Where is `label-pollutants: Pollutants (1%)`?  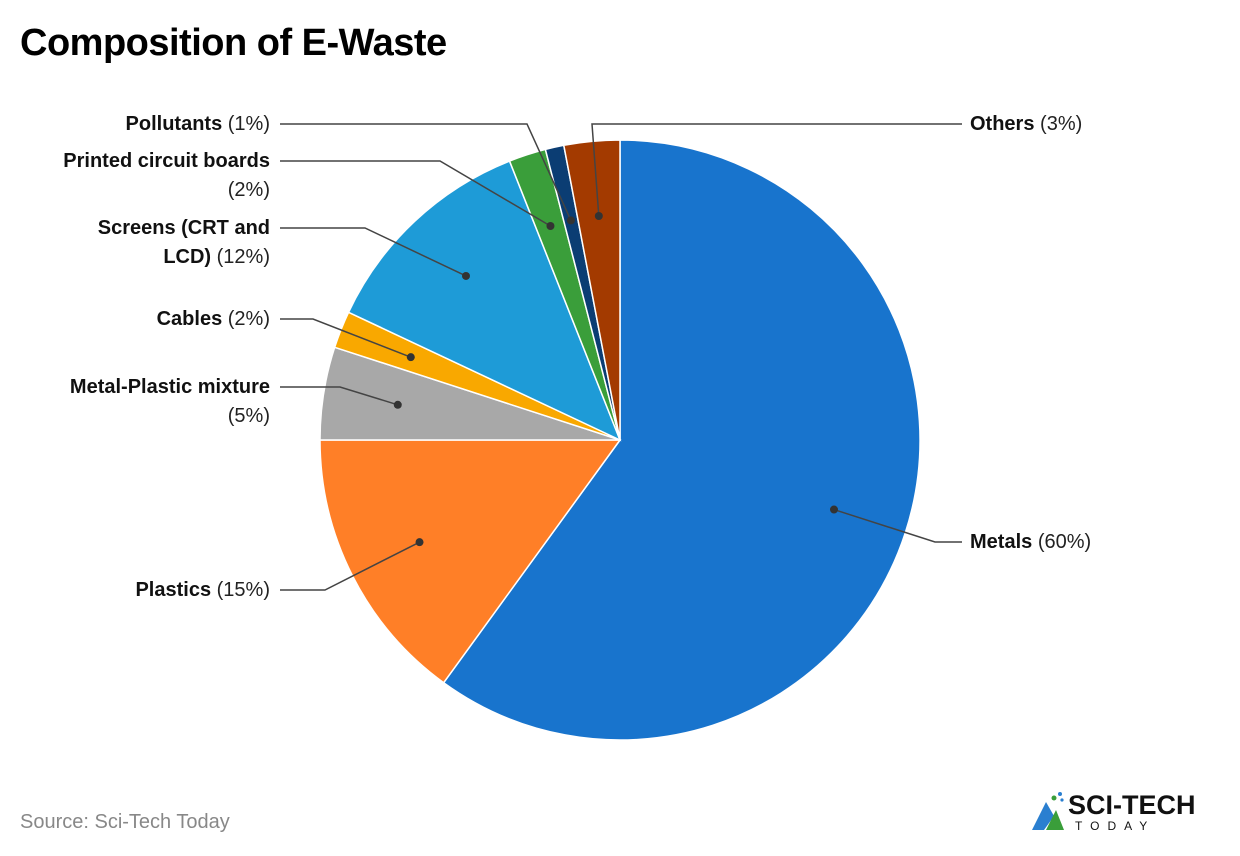 label-pollutants: Pollutants (1%) is located at coordinates (197, 124).